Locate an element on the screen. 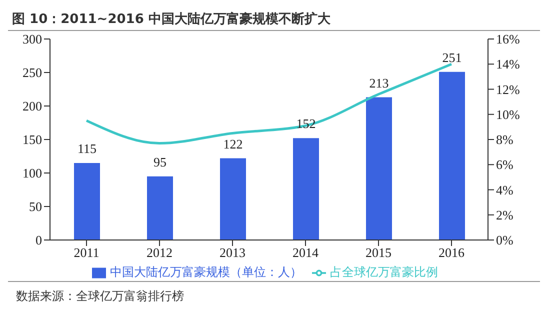  x-tick-label: 2015 is located at coordinates (379, 252).